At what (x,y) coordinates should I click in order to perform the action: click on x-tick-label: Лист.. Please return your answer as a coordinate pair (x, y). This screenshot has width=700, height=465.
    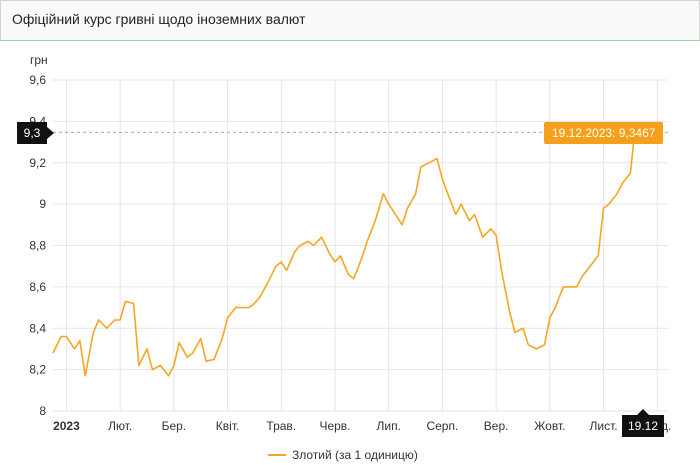
    Looking at the image, I should click on (604, 426).